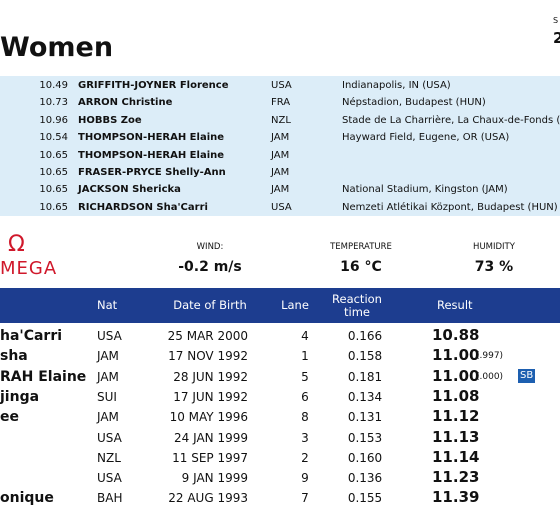 The width and height of the screenshot is (560, 519). What do you see at coordinates (214, 478) in the screenshot?
I see `date-of-birth: 9 JAN 1999` at bounding box center [214, 478].